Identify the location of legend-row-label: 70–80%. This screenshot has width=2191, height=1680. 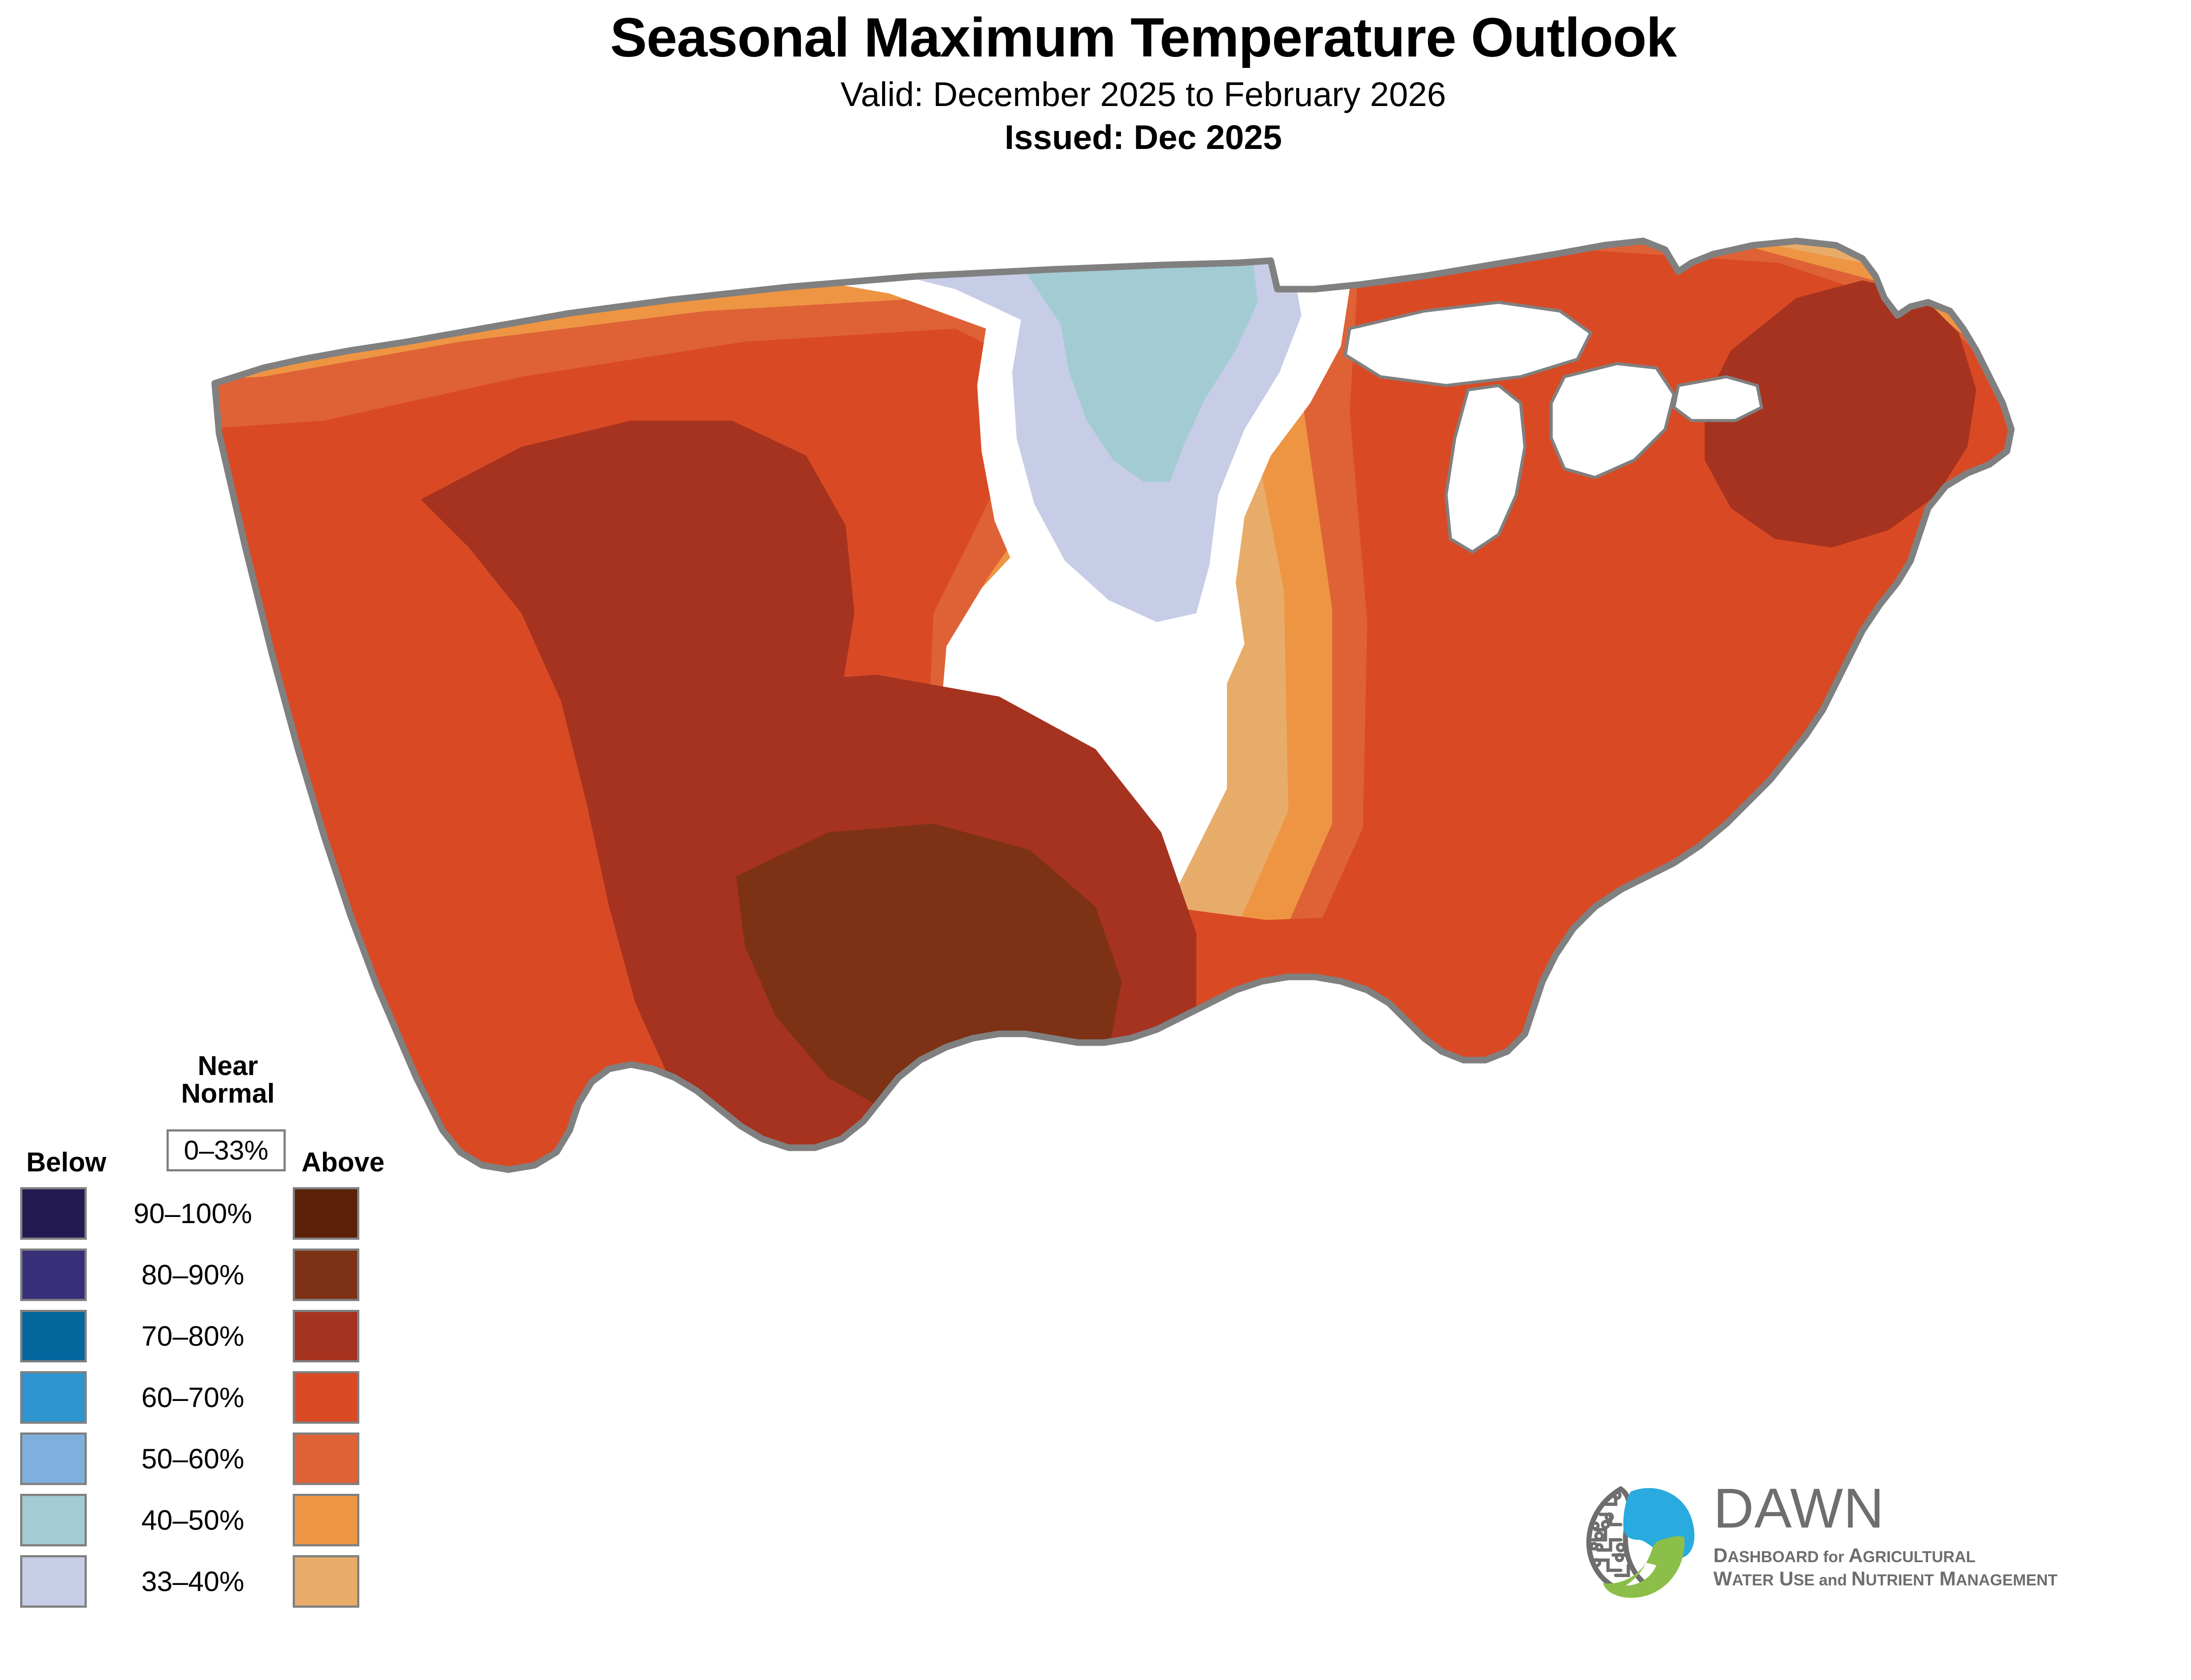
(193, 1336).